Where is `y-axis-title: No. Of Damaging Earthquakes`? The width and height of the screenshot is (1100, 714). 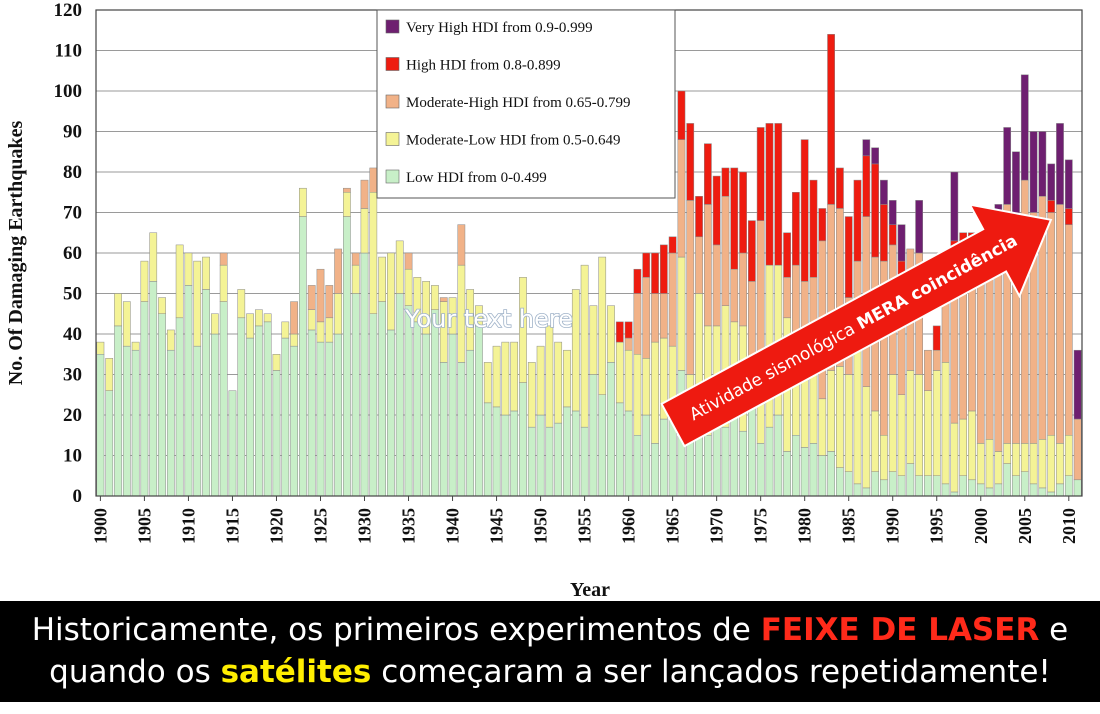 y-axis-title: No. Of Damaging Earthquakes is located at coordinates (16, 253).